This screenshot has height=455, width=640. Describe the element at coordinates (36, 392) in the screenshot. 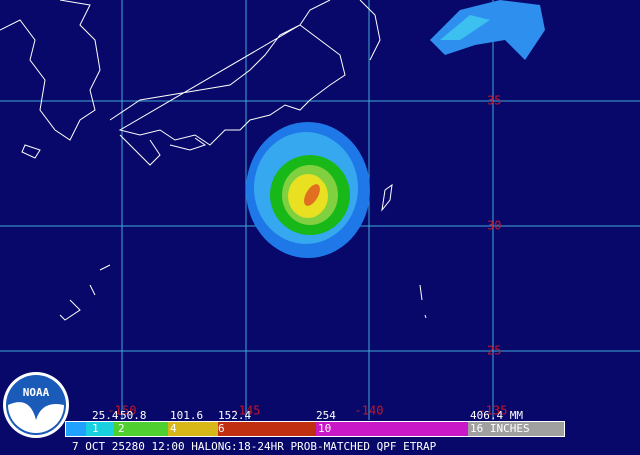

I see `logo-text: NOAA` at that location.